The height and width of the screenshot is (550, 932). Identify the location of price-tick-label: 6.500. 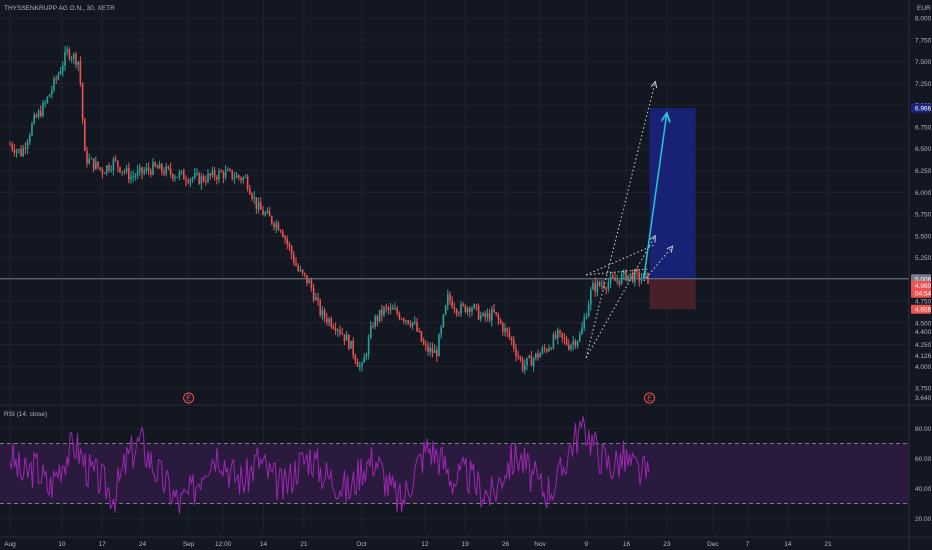
(923, 149).